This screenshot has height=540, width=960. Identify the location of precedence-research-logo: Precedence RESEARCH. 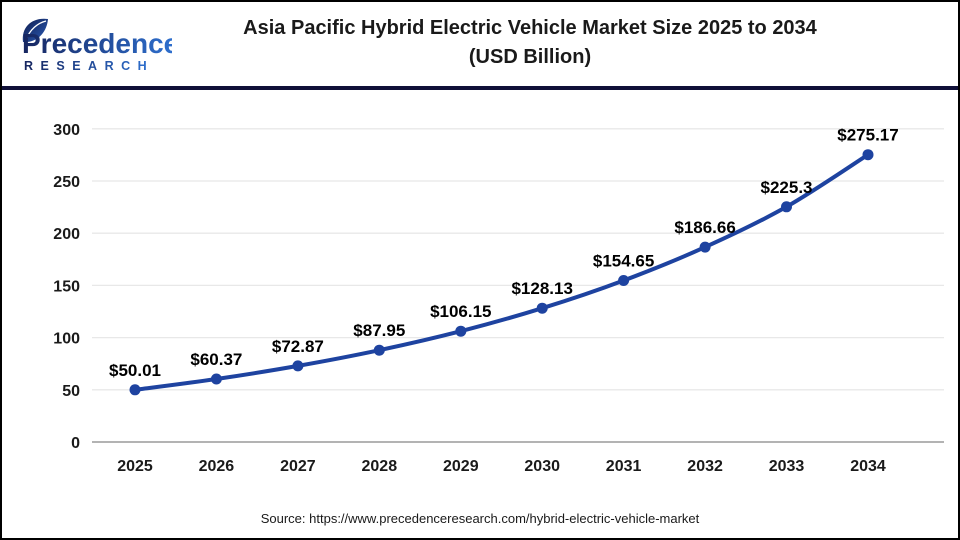
(97, 45).